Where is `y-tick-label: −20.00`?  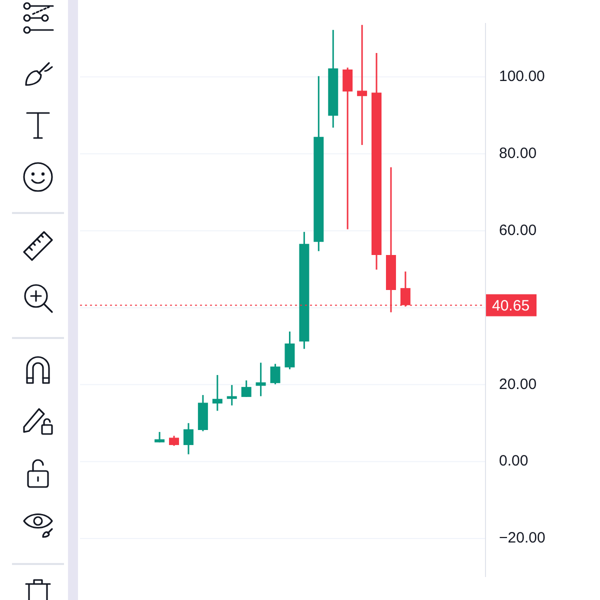 y-tick-label: −20.00 is located at coordinates (522, 538).